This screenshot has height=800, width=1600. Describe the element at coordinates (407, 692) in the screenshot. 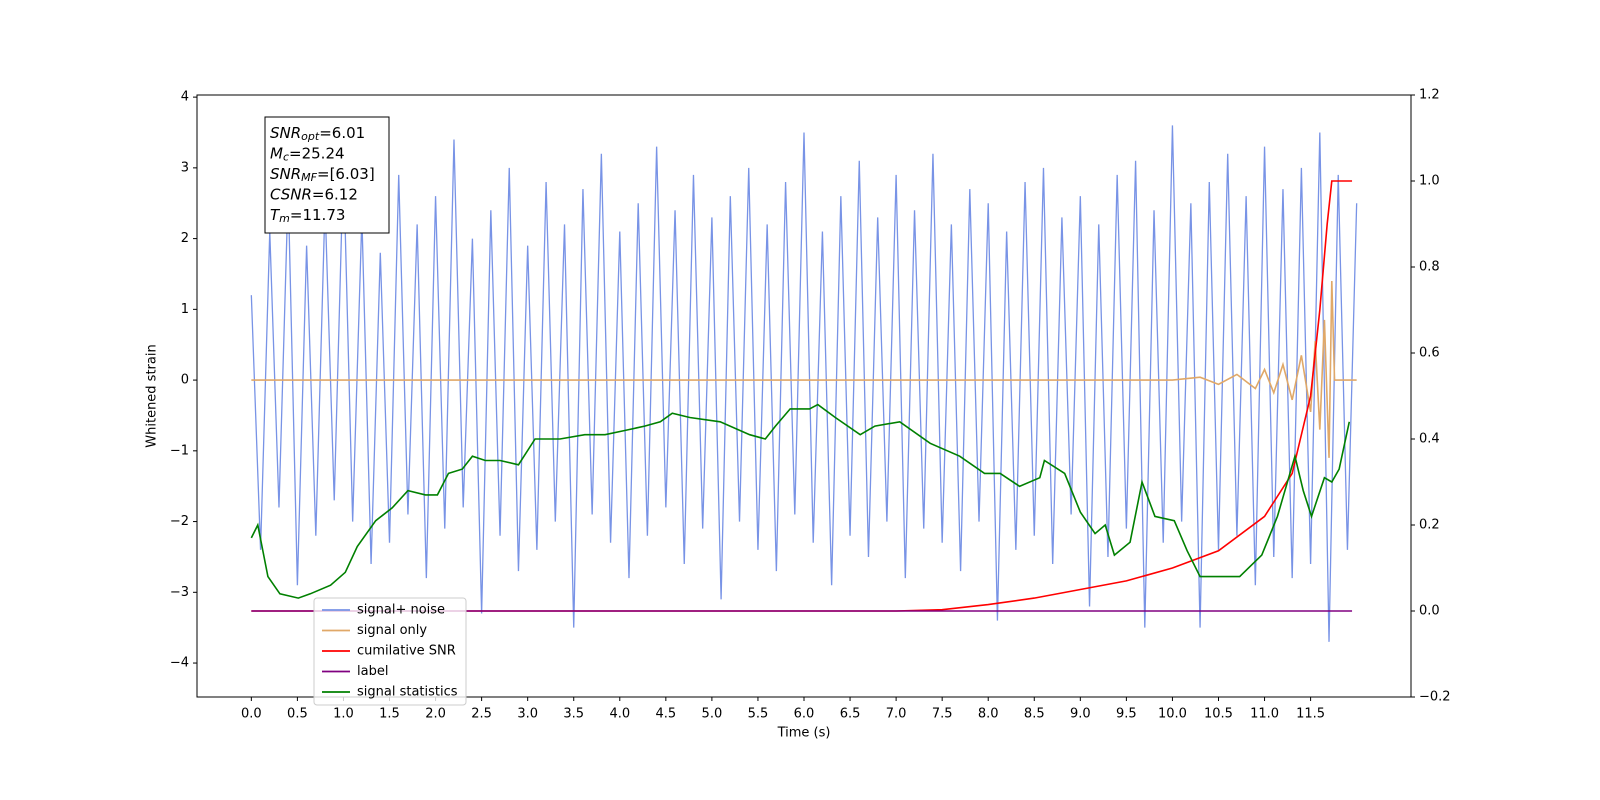

I see `legend-label: signal statistics` at that location.